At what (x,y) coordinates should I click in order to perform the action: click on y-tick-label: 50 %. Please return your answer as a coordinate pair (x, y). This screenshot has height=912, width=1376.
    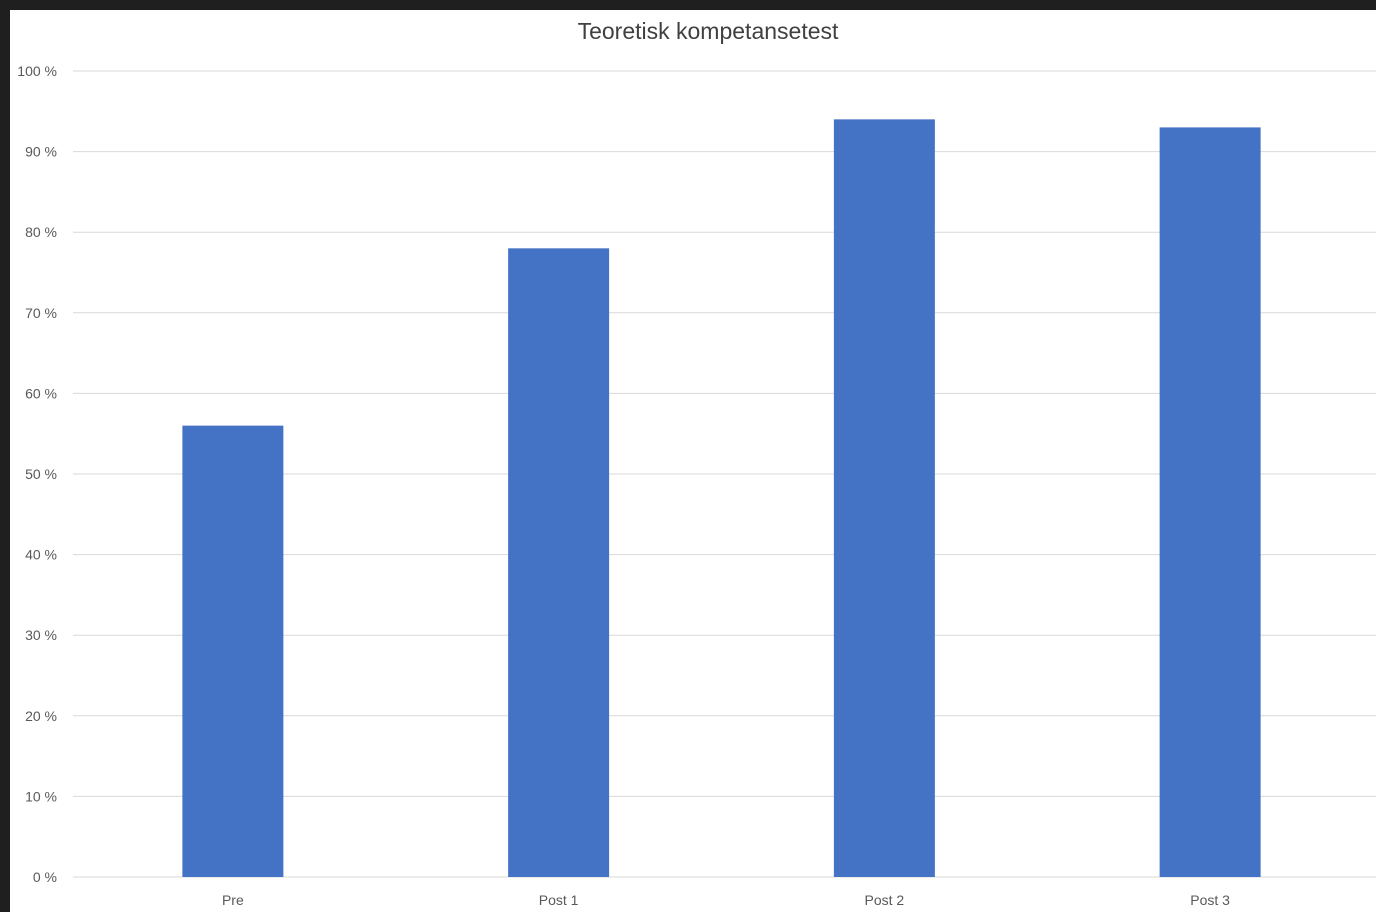
    Looking at the image, I should click on (41, 474).